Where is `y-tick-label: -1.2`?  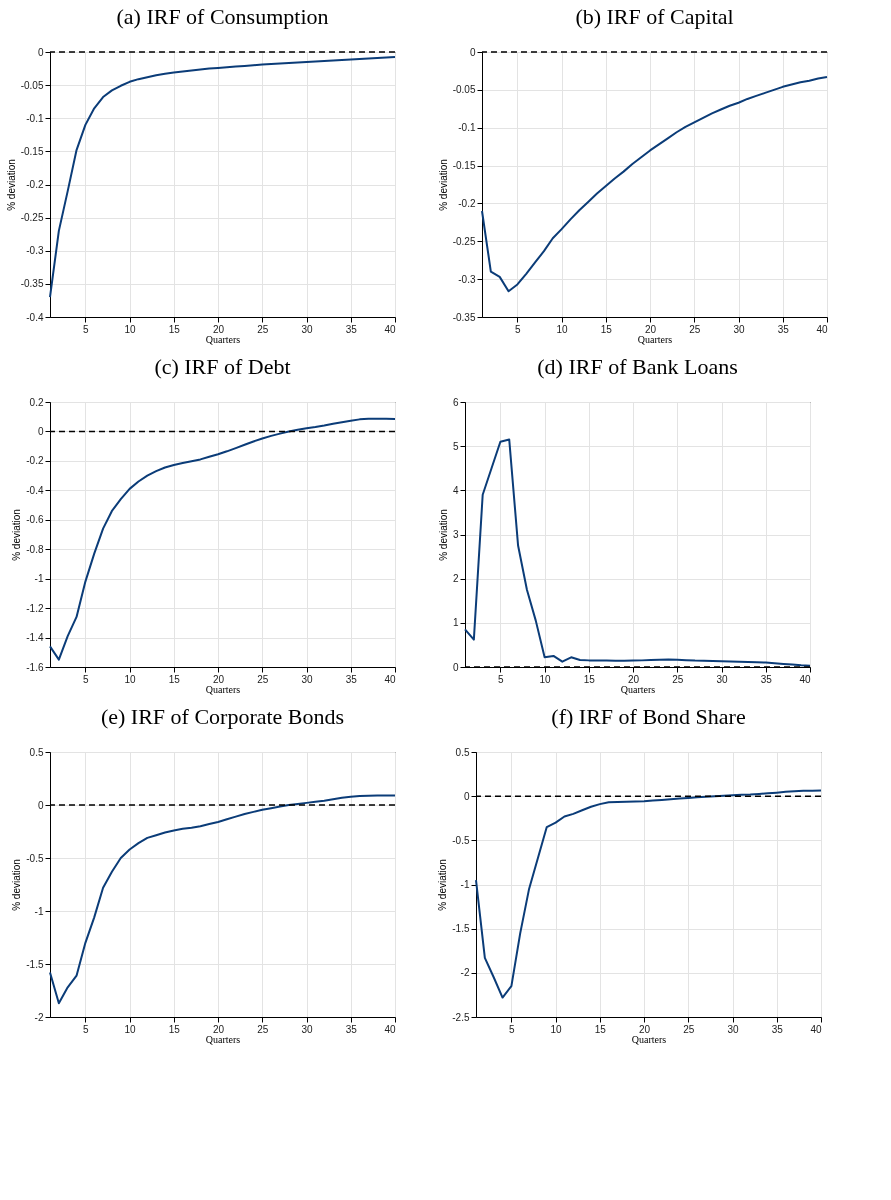 y-tick-label: -1.2 is located at coordinates (35, 608).